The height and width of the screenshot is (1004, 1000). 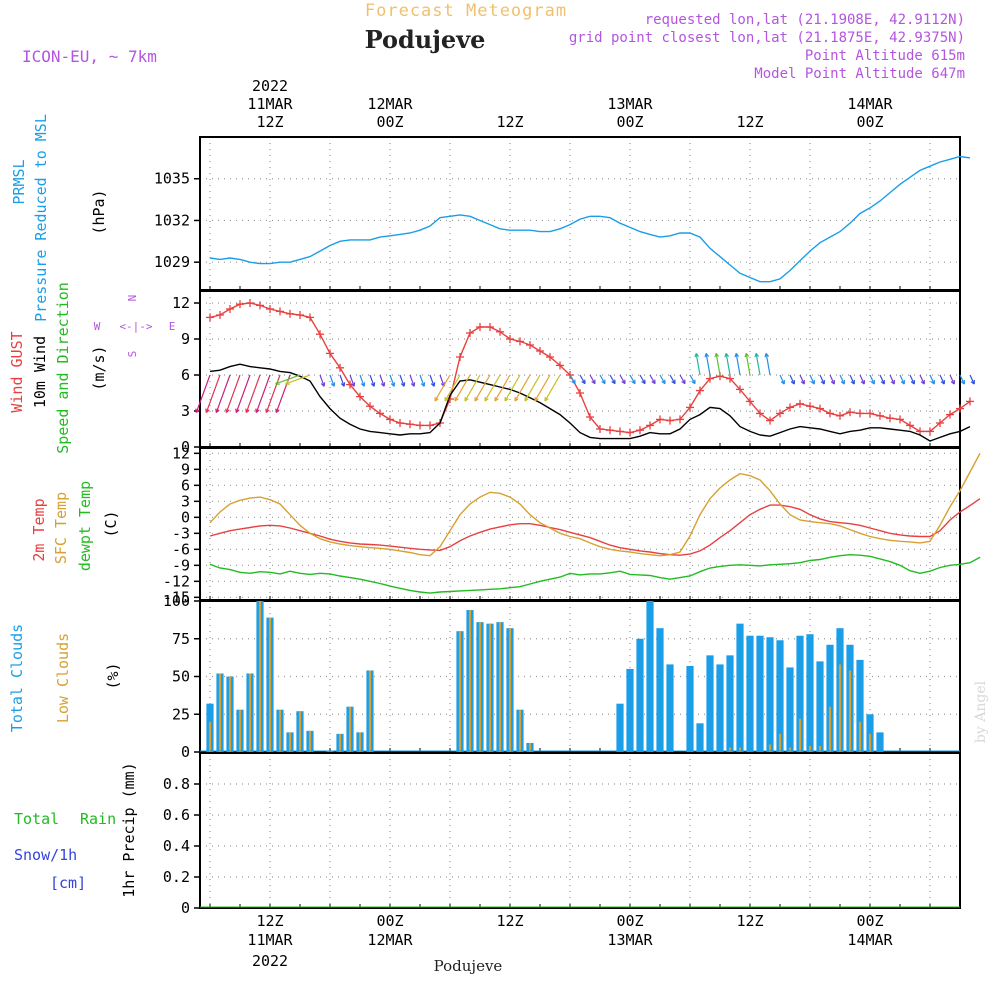 What do you see at coordinates (97, 326) in the screenshot?
I see `compass-west: W` at bounding box center [97, 326].